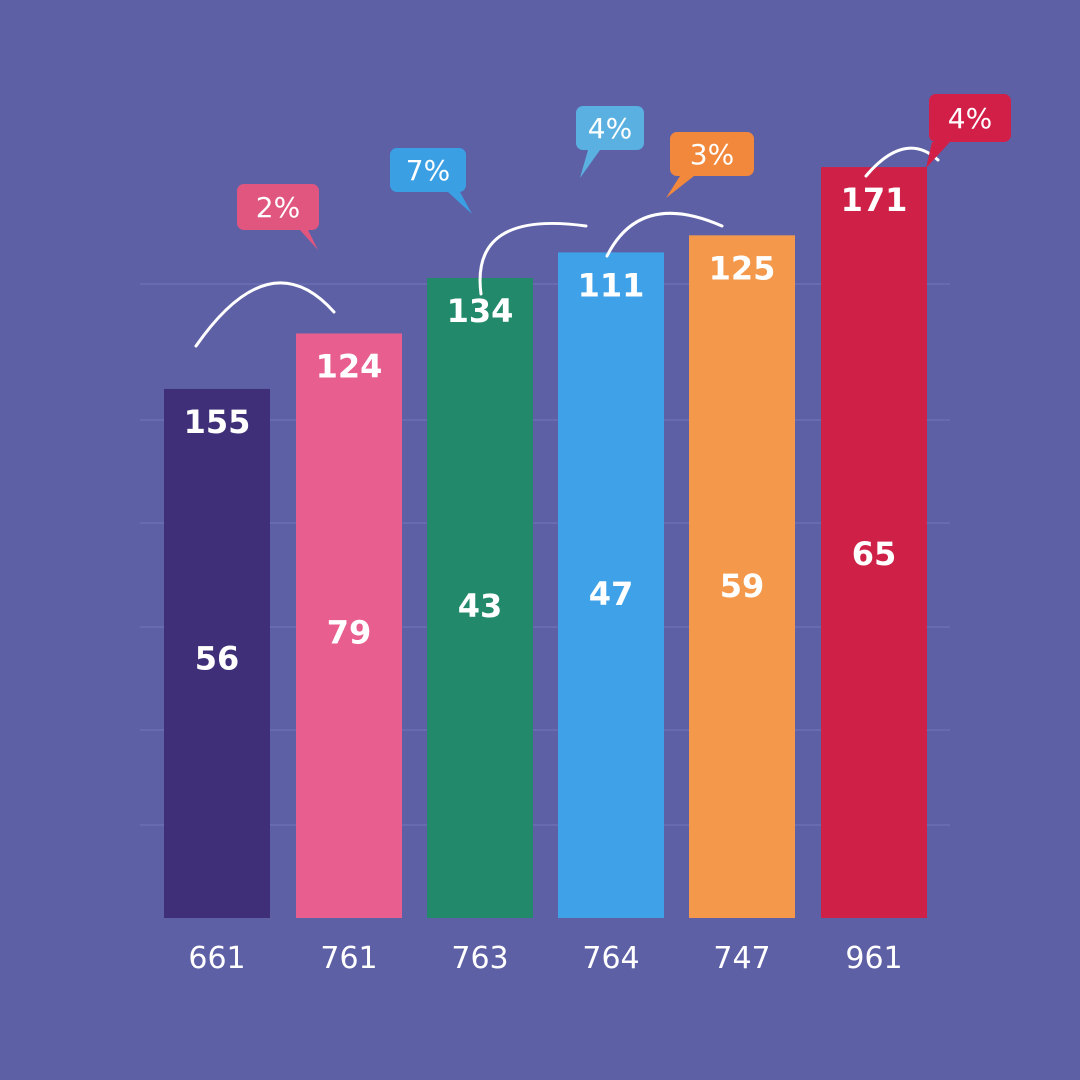 Image resolution: width=1080 pixels, height=1080 pixels. I want to click on callout-text: 7%, so click(428, 170).